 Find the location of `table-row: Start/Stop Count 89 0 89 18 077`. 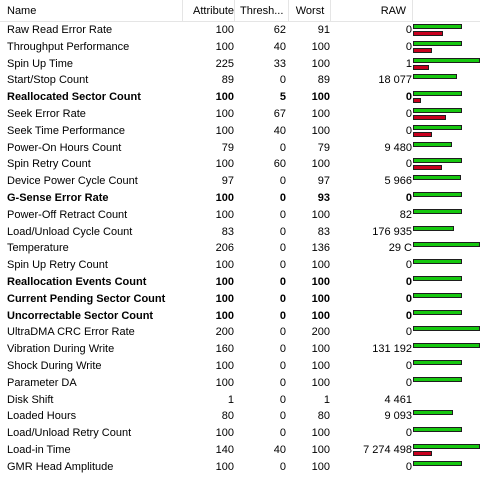

table-row: Start/Stop Count 89 0 89 18 077 is located at coordinates (240, 80).